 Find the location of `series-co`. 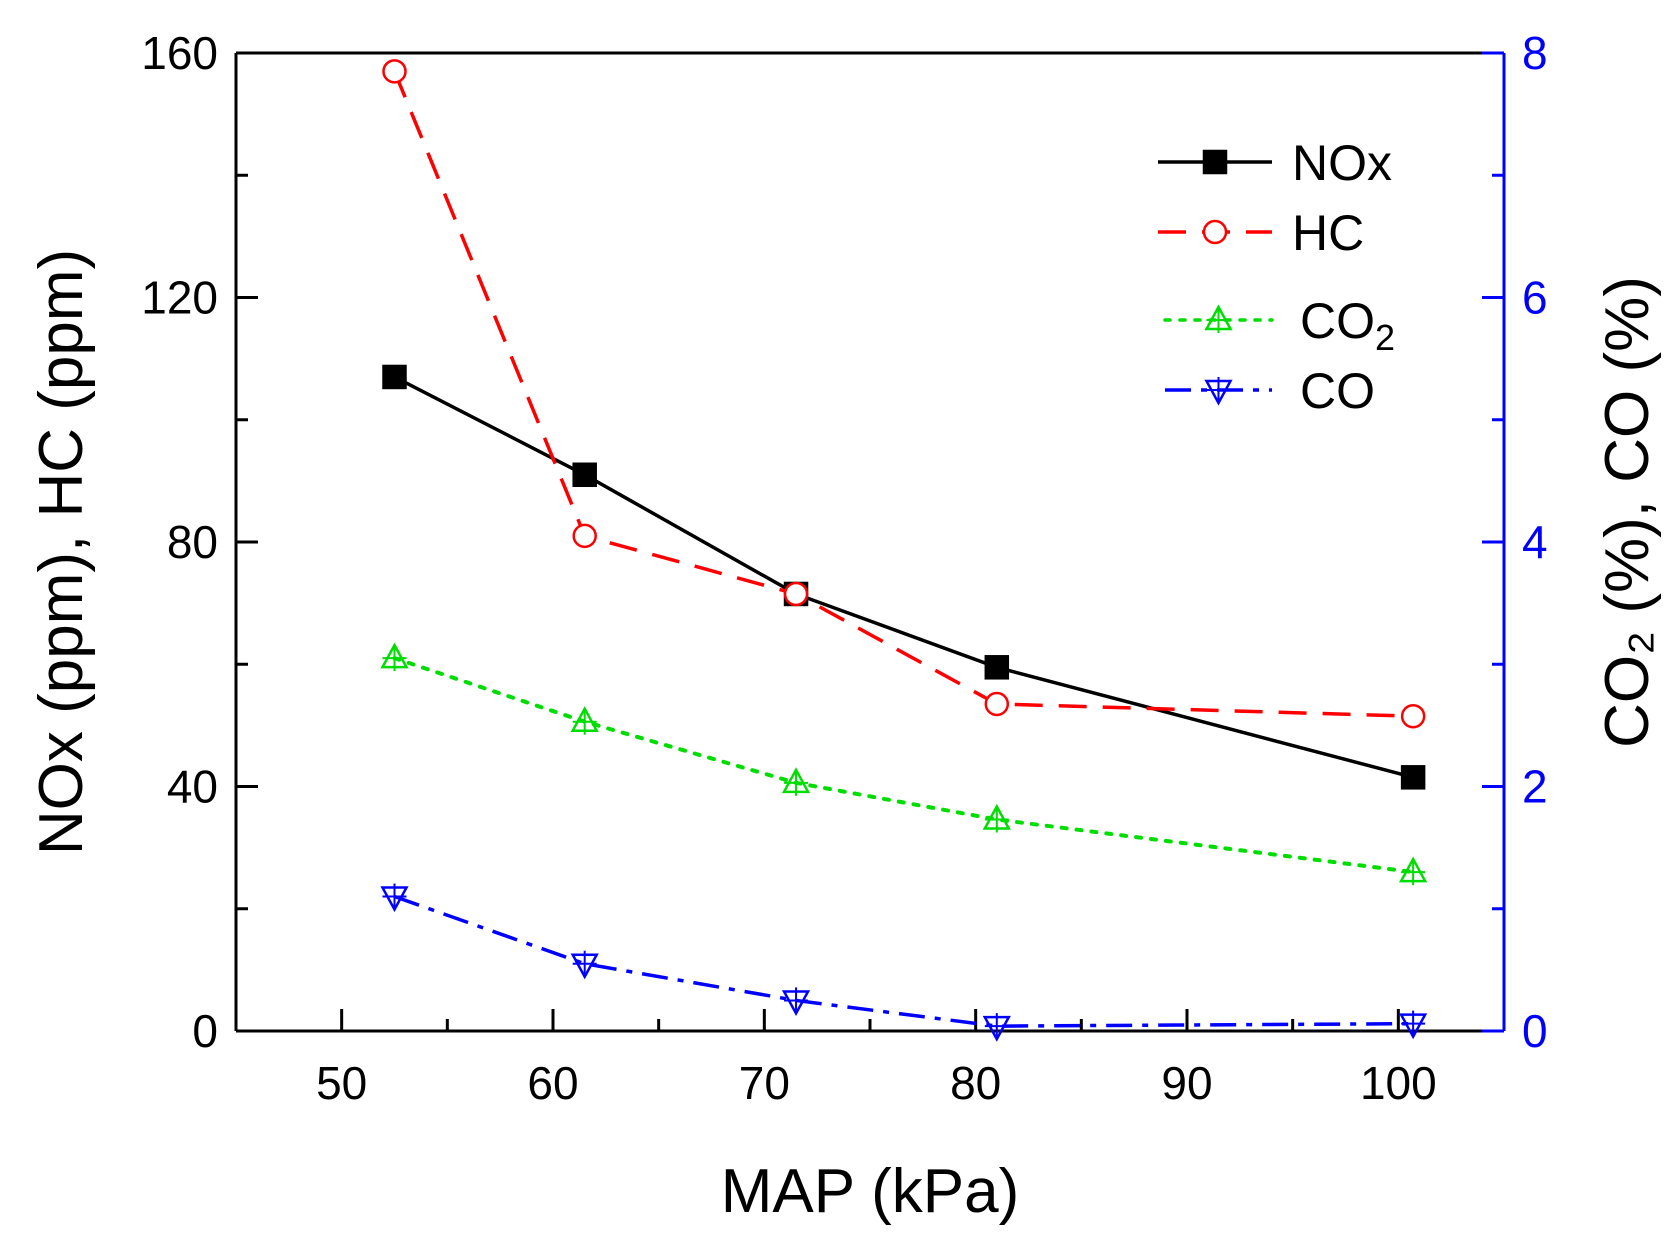

series-co is located at coordinates (904, 962).